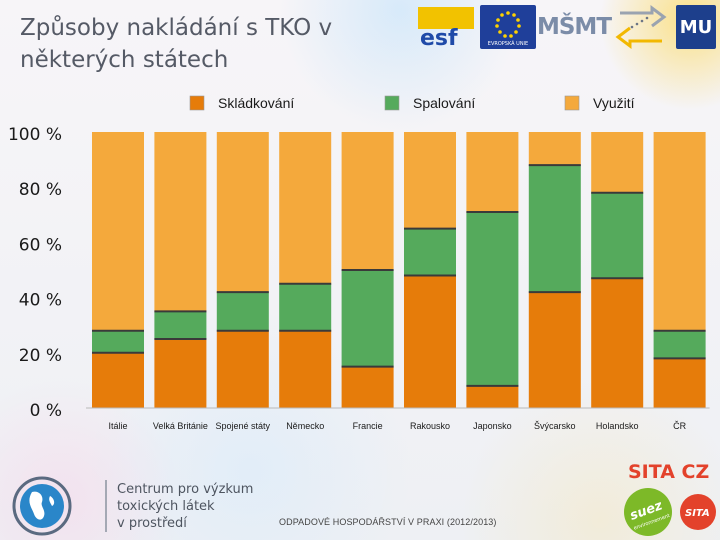 This screenshot has width=720, height=540. I want to click on eu-stars-icon, so click(508, 24).